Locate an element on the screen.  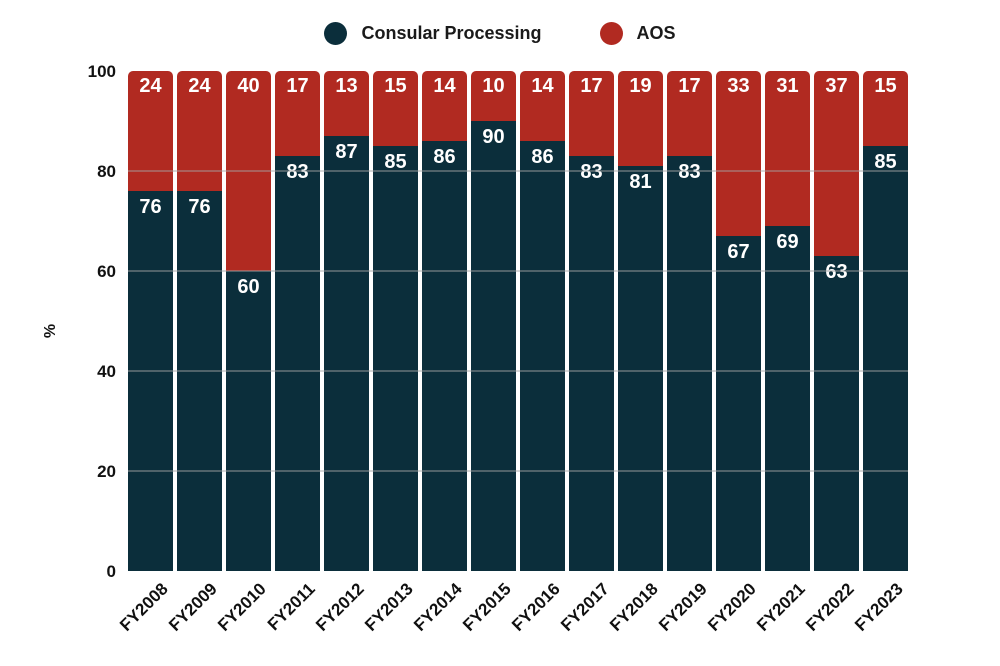
bar-FY2023: 15 85 is located at coordinates (885, 321).